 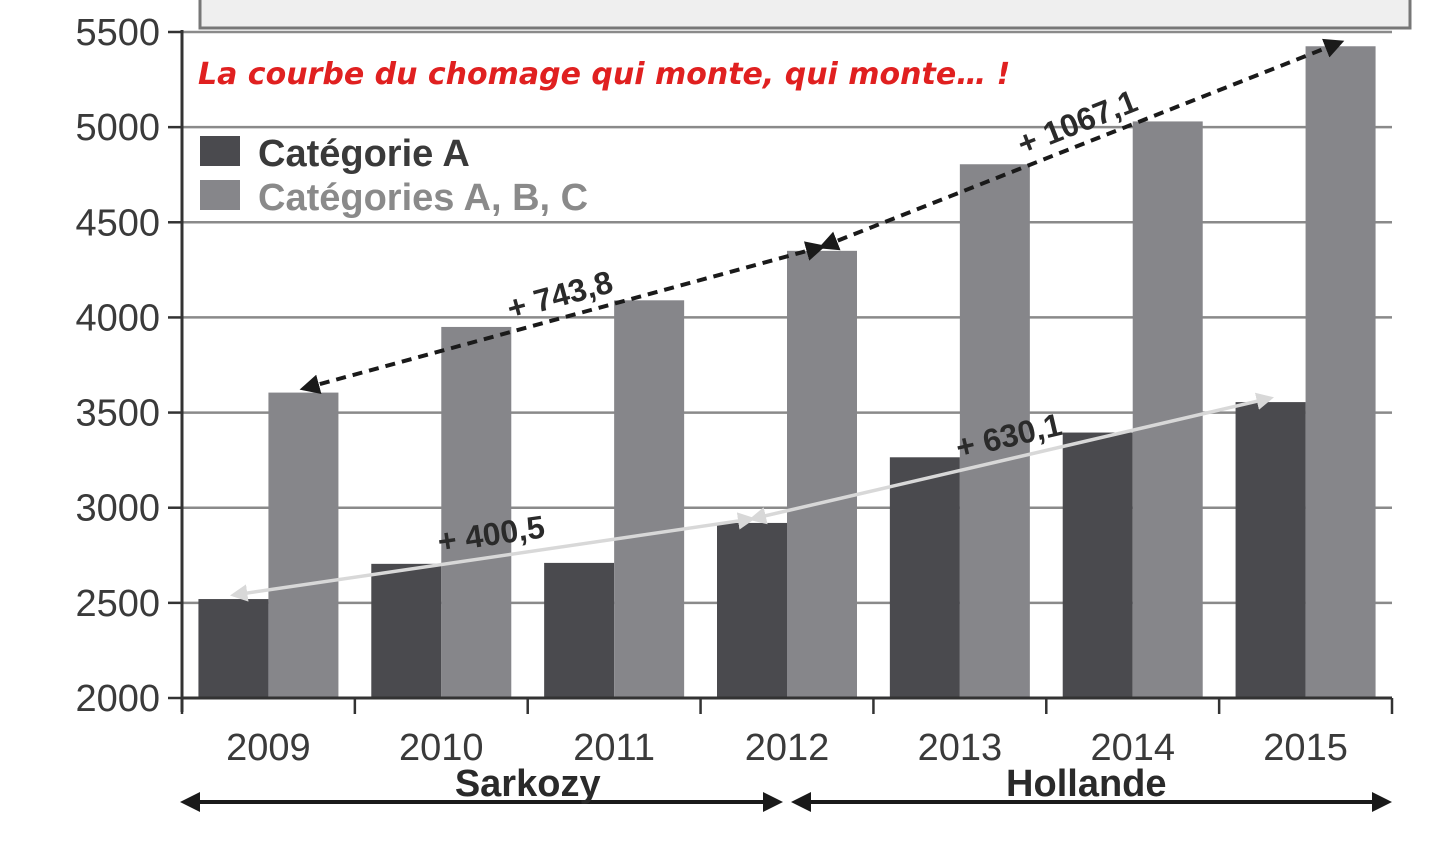 What do you see at coordinates (117, 414) in the screenshot?
I see `y-tick-label: 3500` at bounding box center [117, 414].